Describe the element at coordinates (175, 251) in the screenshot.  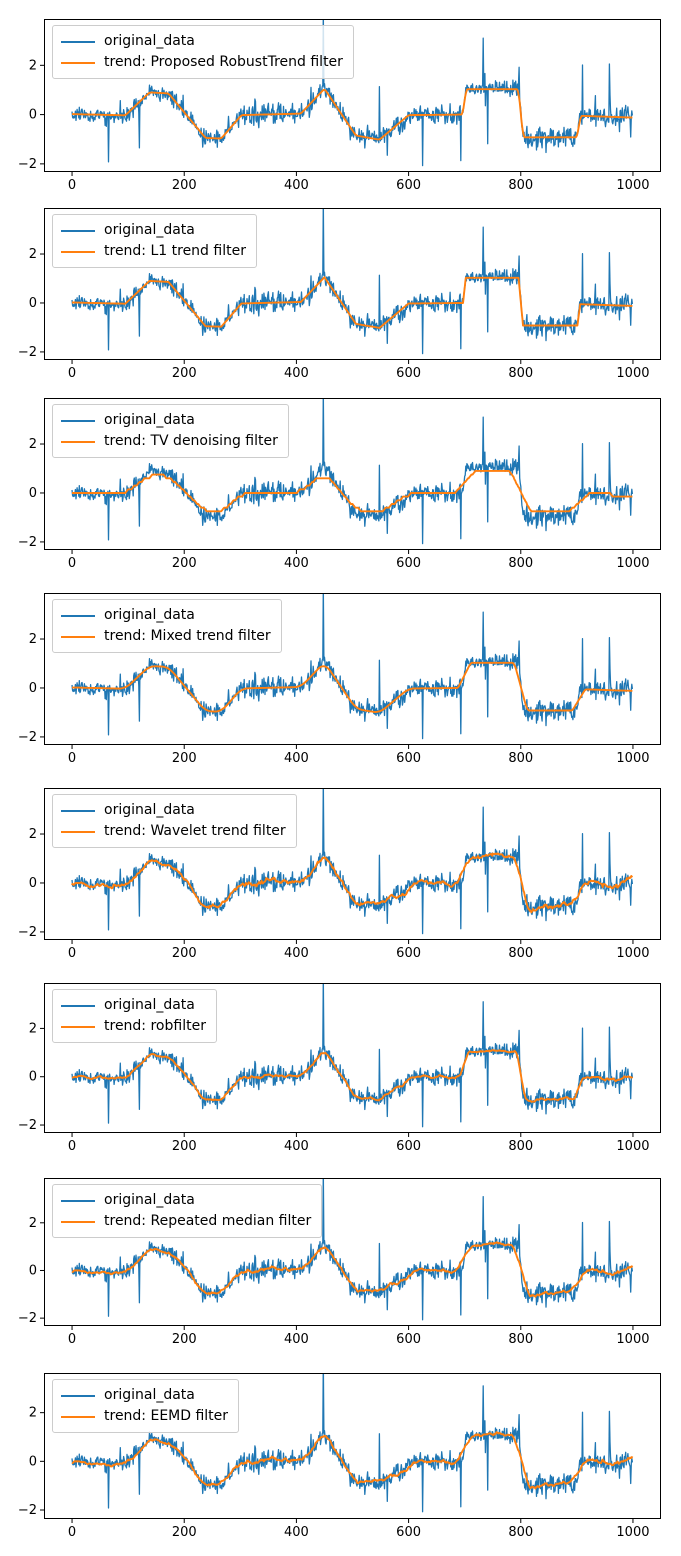
I see `legend-label-trend: trend: L1 trend filter` at that location.